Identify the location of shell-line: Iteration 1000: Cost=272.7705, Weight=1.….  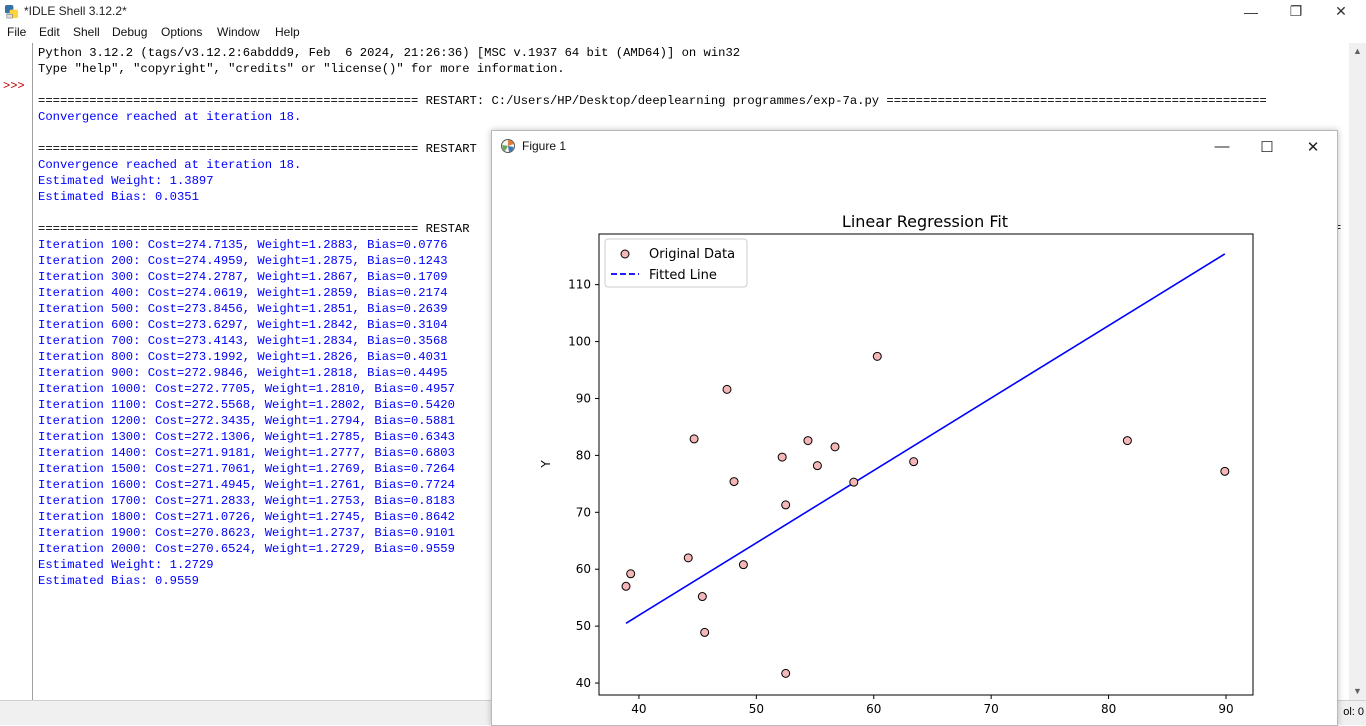
(246, 389).